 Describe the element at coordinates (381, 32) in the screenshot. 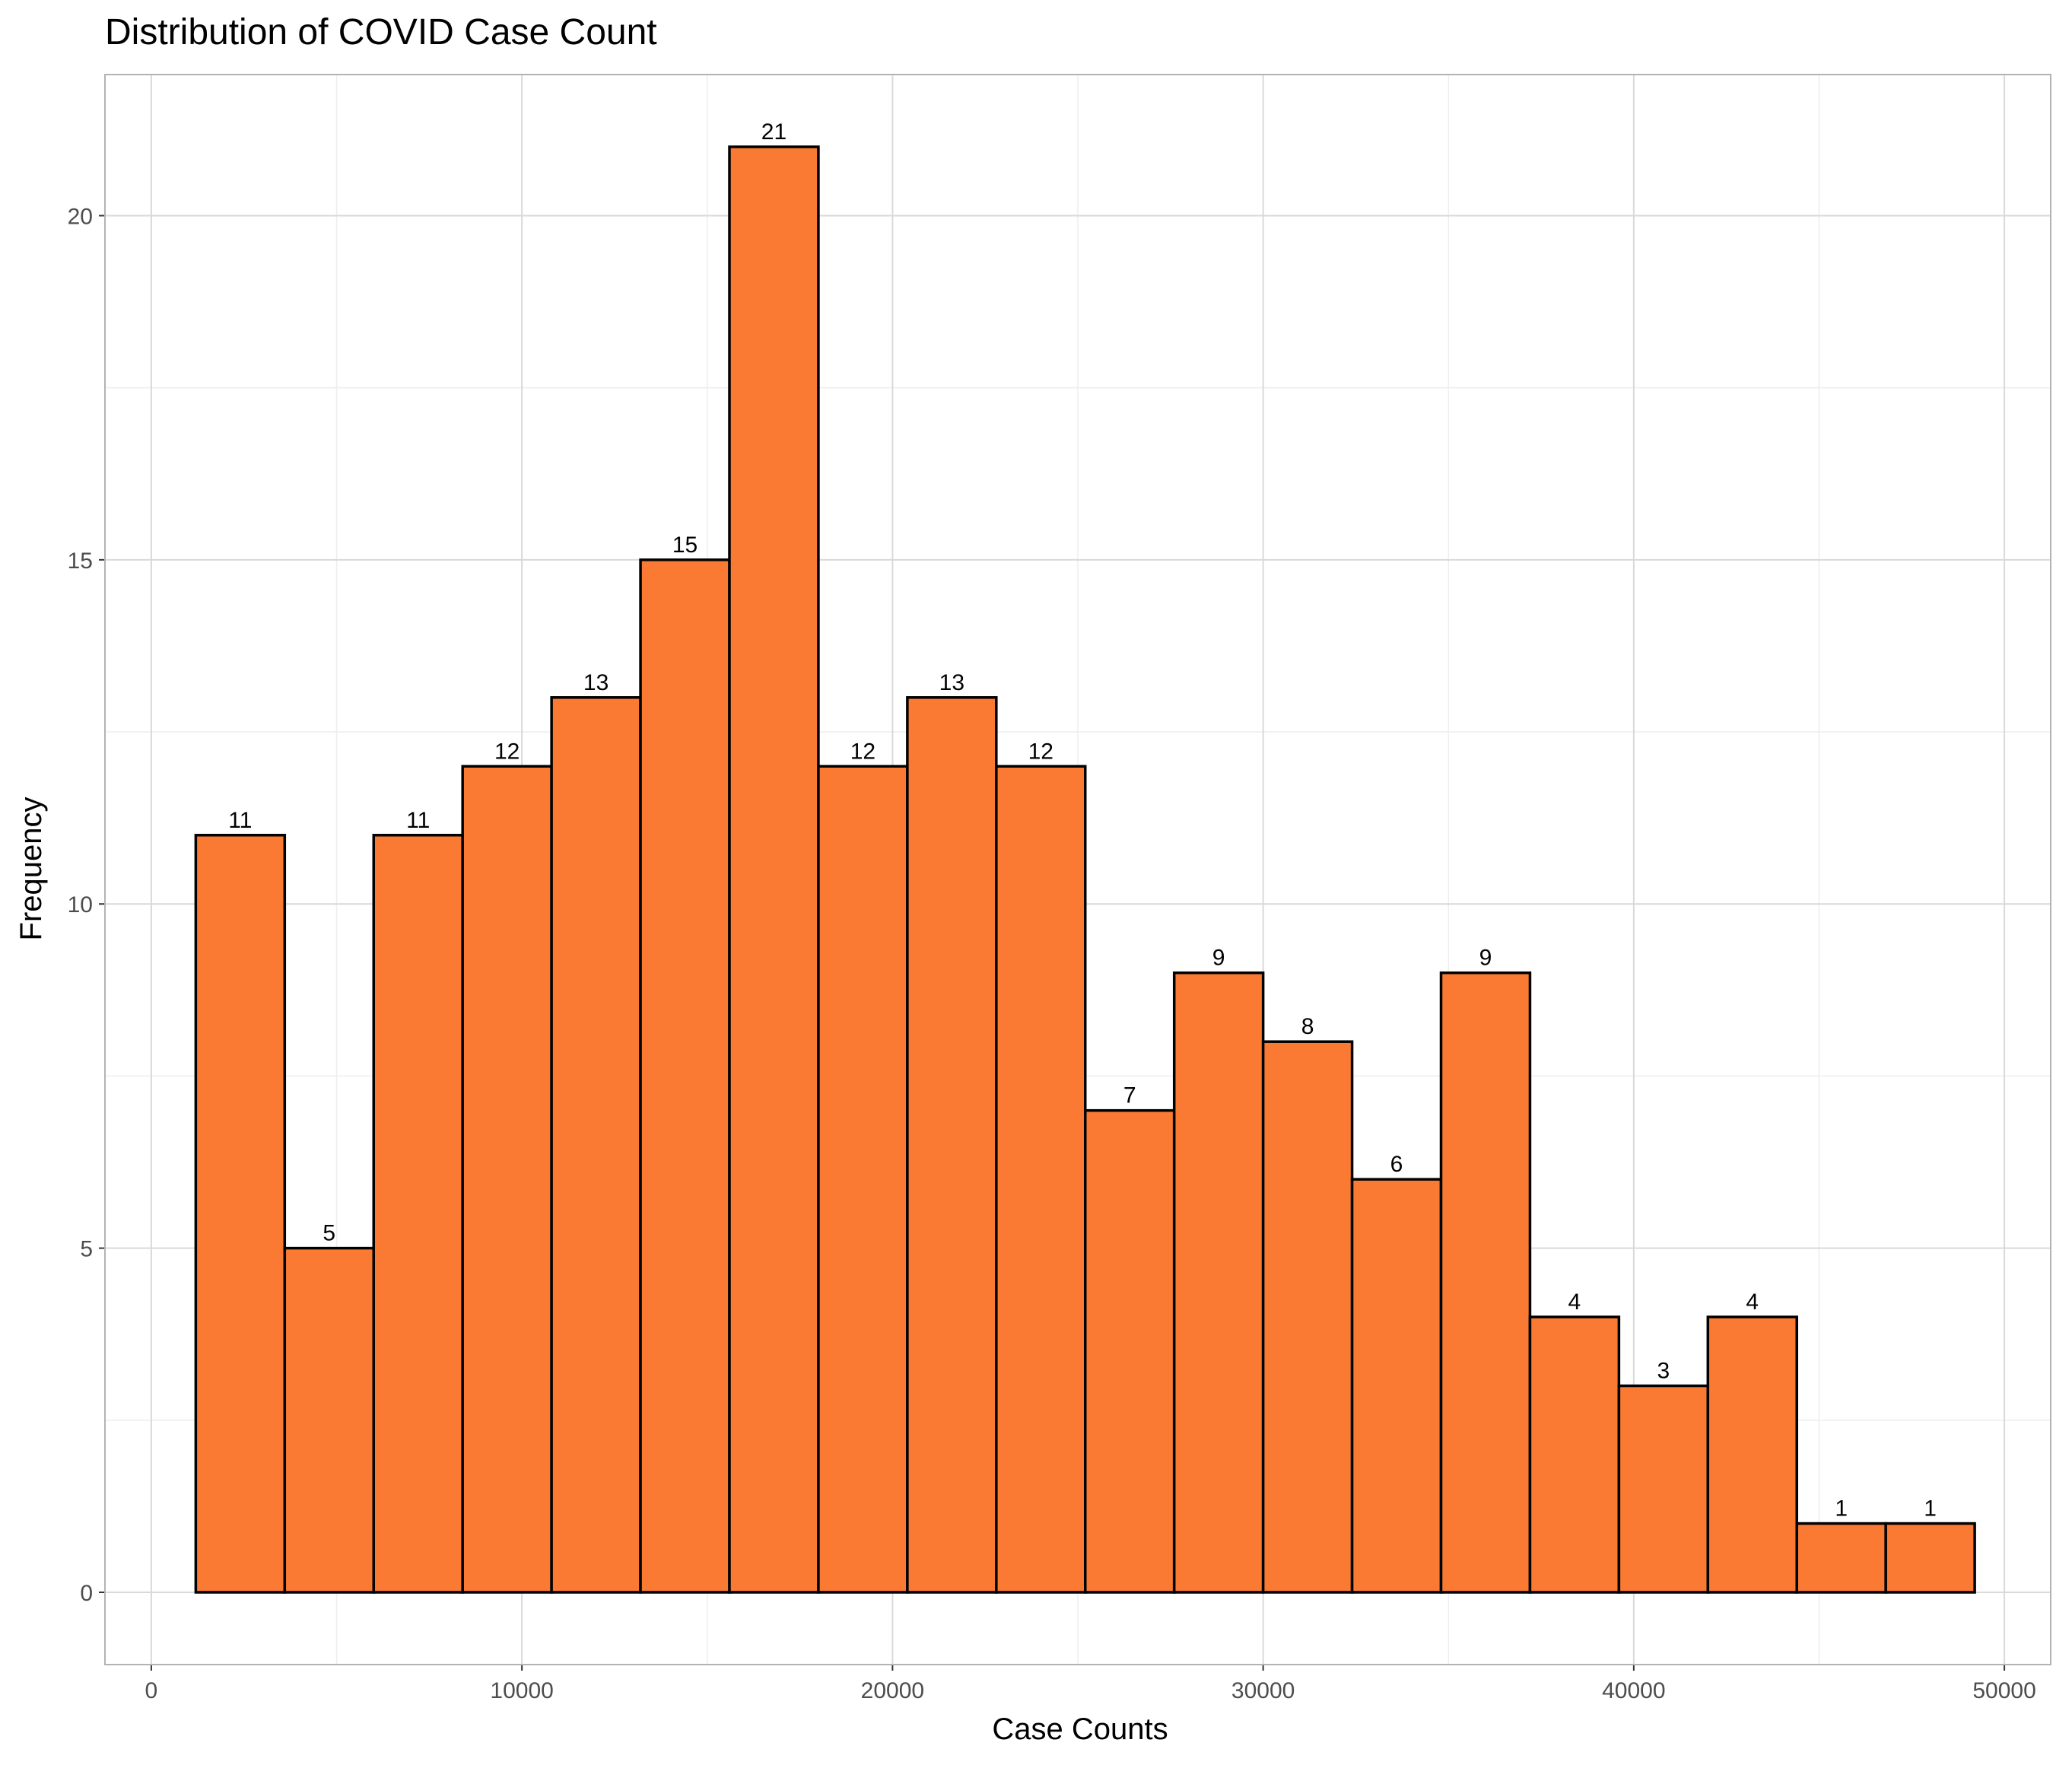

I see `chart-title: Distribution of COVID Case Count` at that location.